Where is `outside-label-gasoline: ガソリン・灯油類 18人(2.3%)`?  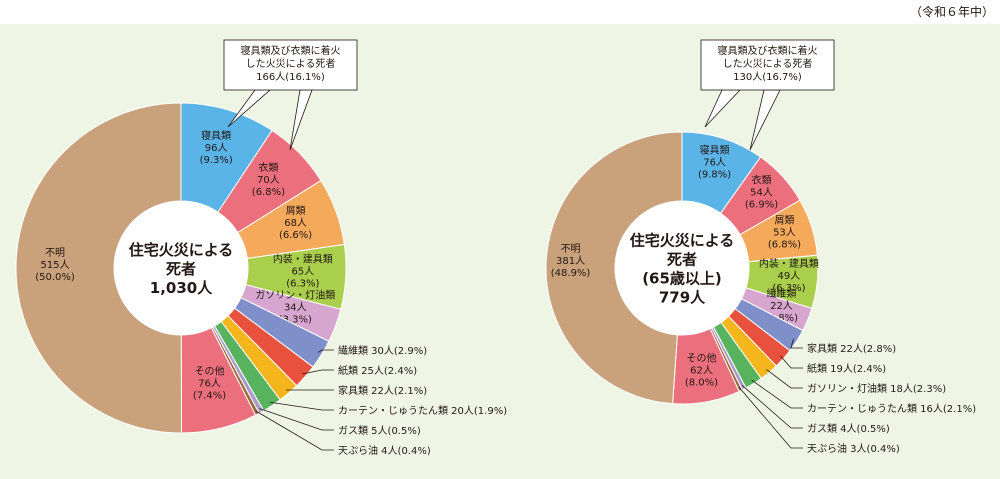
outside-label-gasoline: ガソリン・灯油類 18人(2.3%) is located at coordinates (876, 388).